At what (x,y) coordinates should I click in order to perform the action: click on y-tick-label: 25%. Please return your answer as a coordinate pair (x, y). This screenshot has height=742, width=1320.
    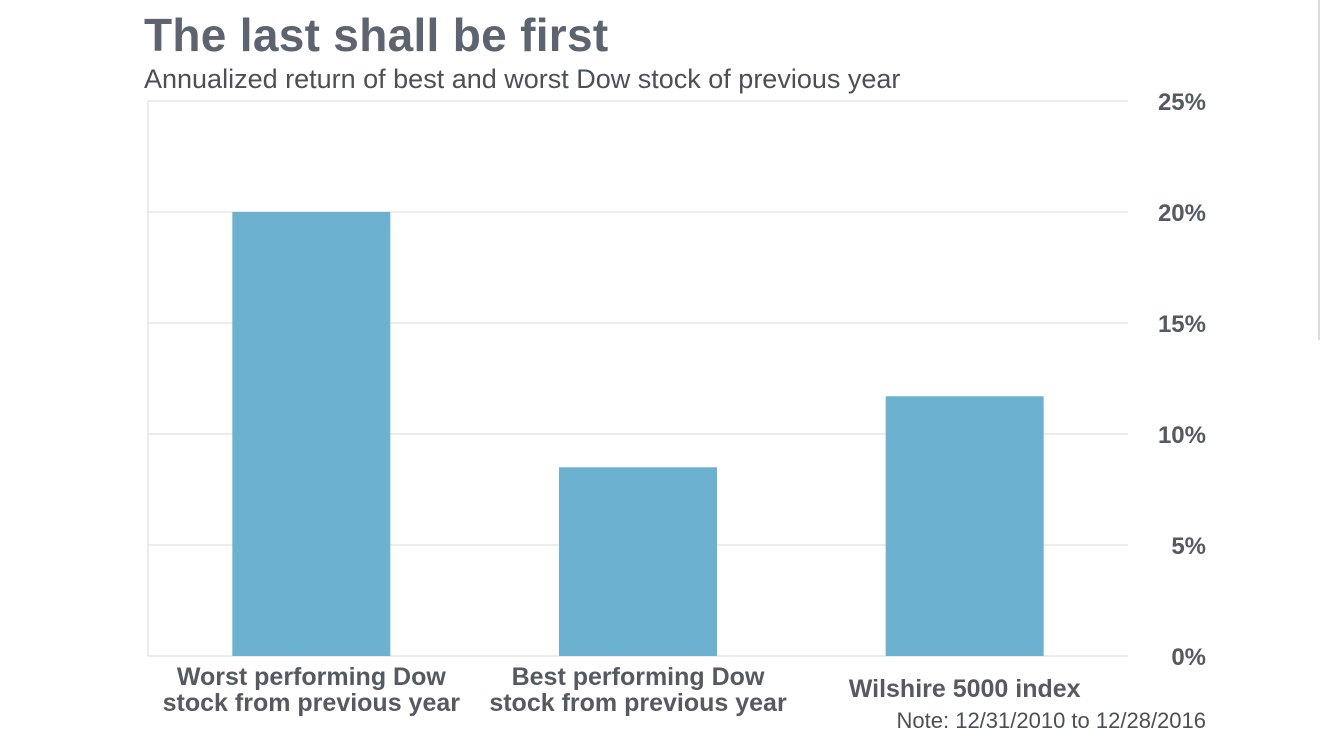
    Looking at the image, I should click on (1182, 102).